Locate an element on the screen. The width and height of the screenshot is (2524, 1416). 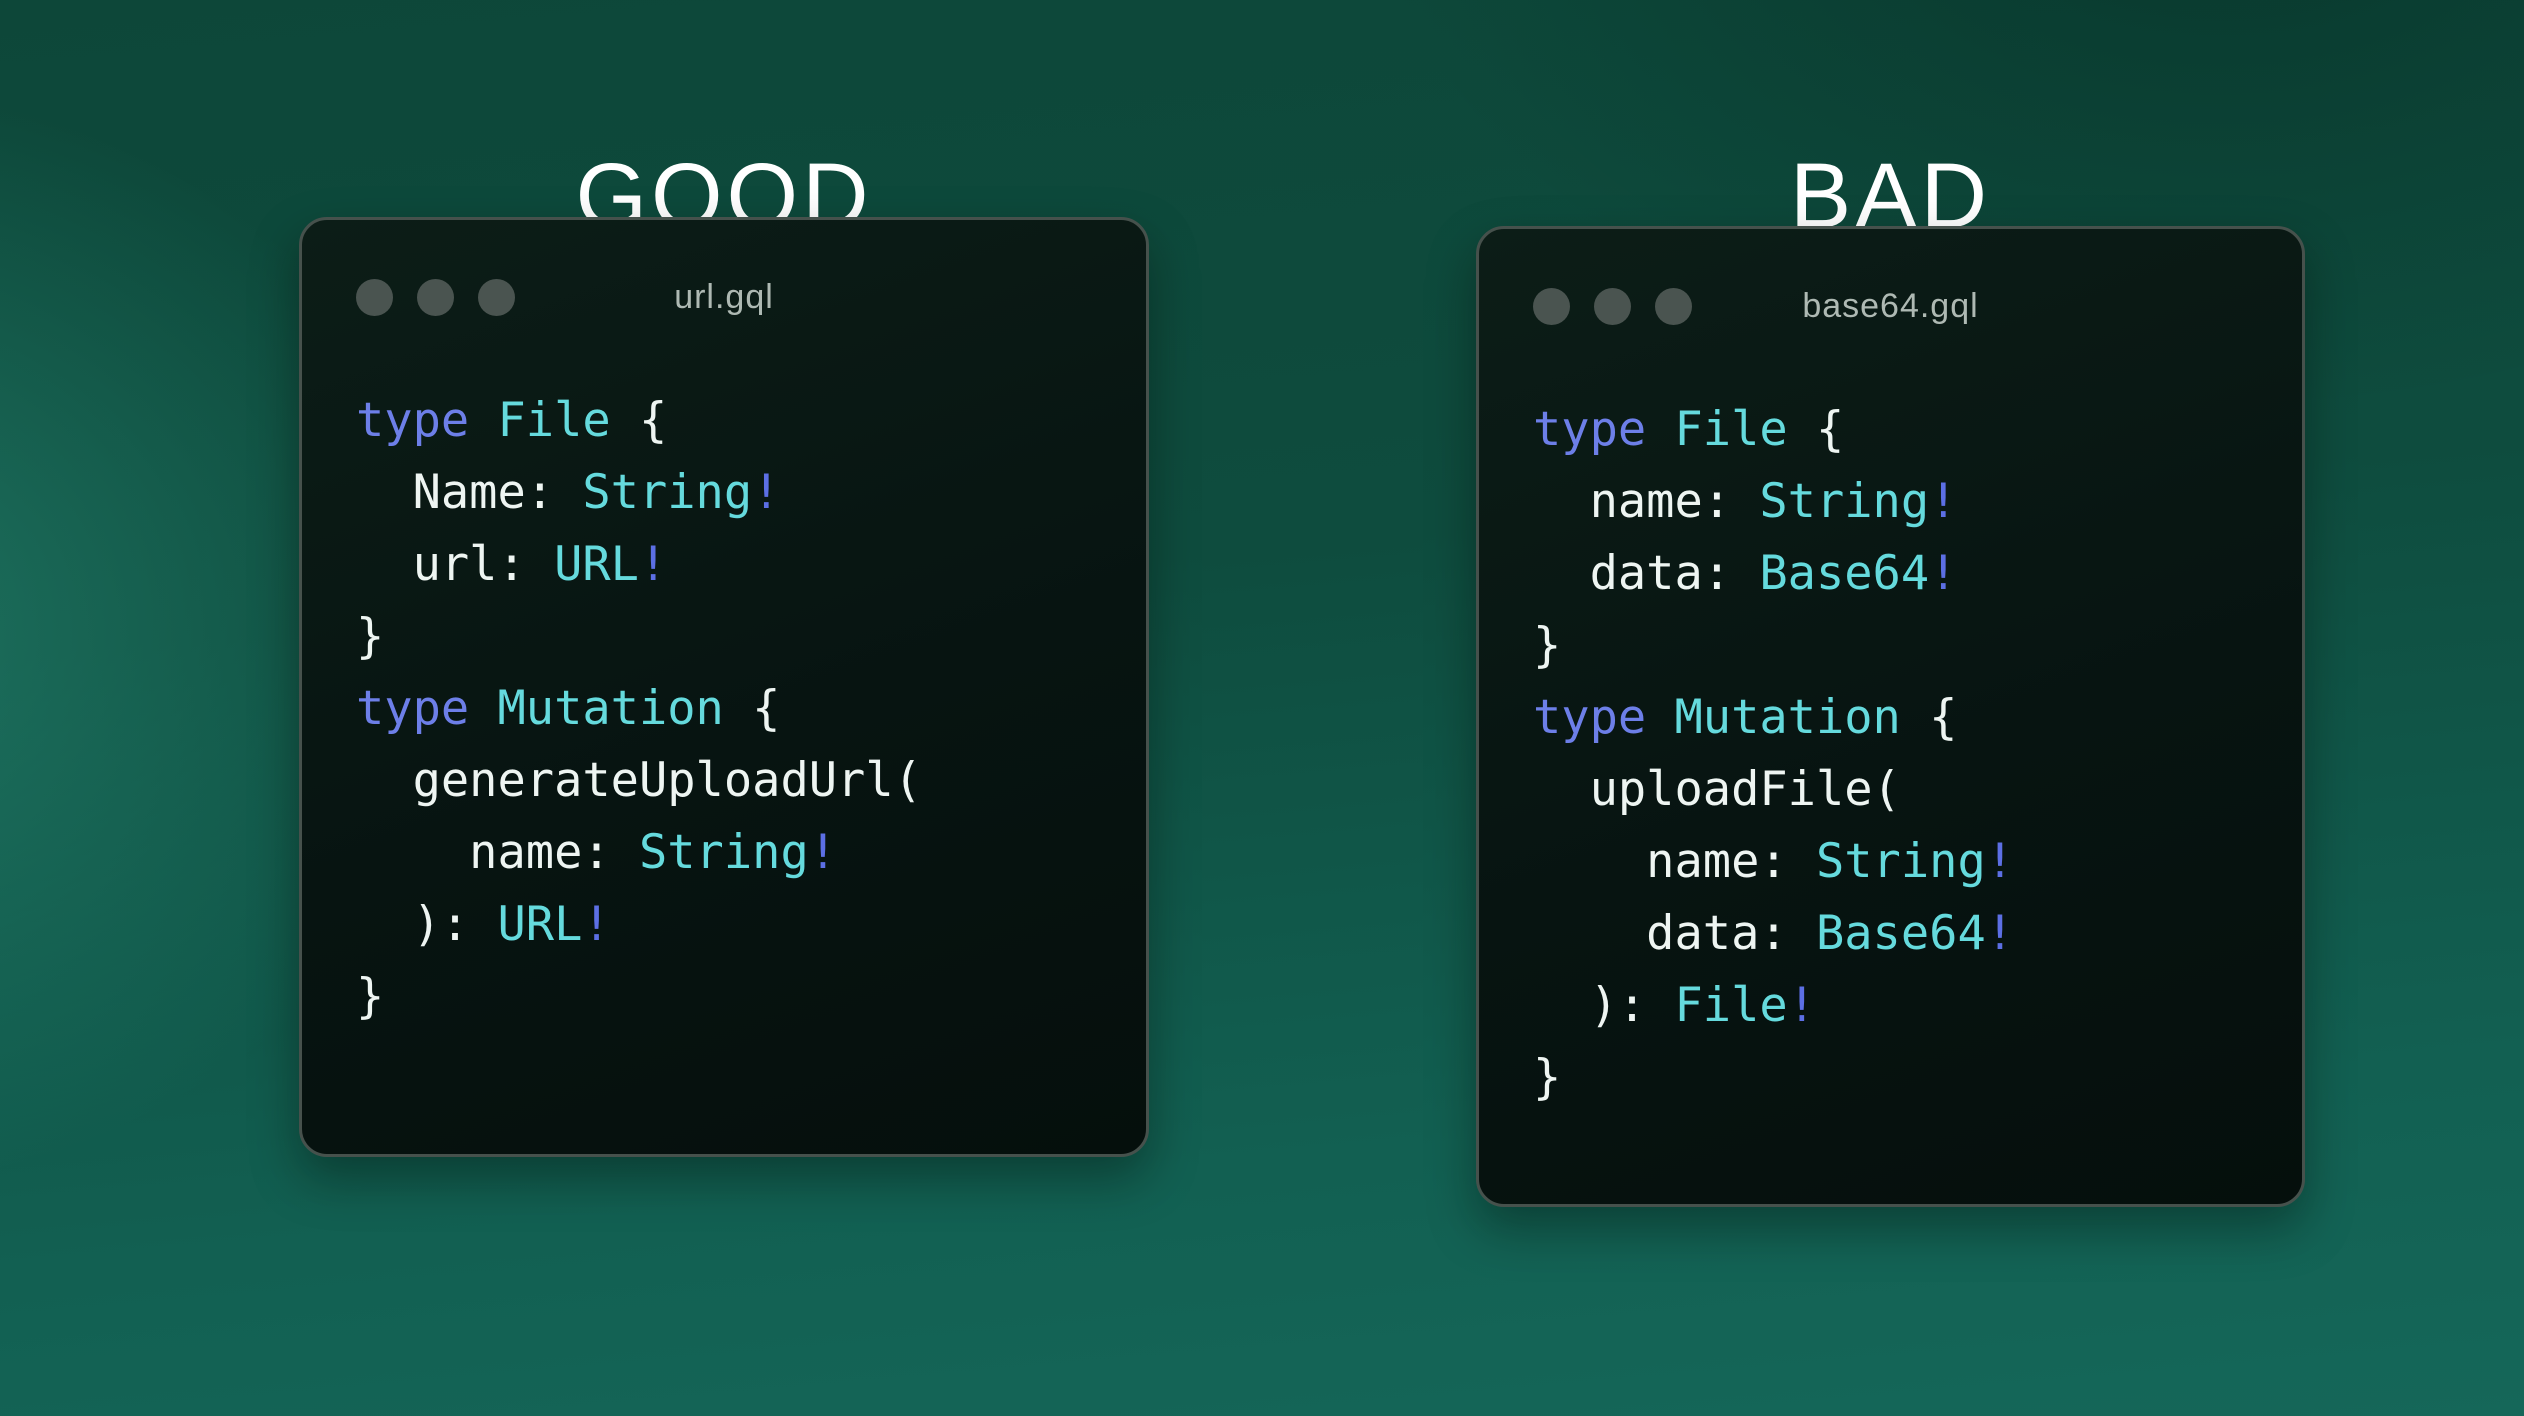
code-line: uploadFile( is located at coordinates (1890, 790).